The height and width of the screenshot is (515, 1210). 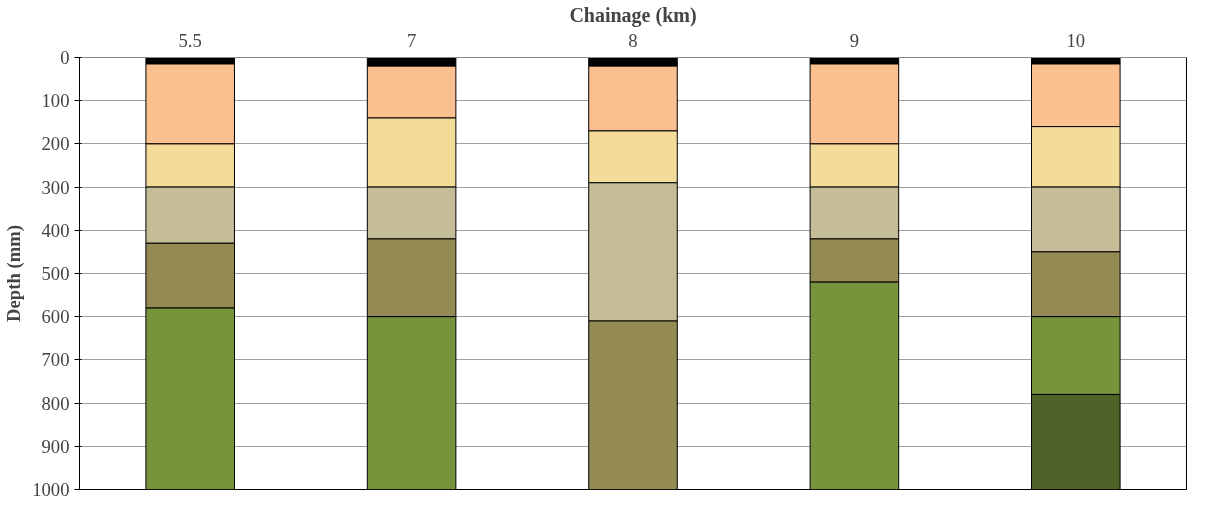 What do you see at coordinates (55, 101) in the screenshot?
I see `y-tick-label: 100` at bounding box center [55, 101].